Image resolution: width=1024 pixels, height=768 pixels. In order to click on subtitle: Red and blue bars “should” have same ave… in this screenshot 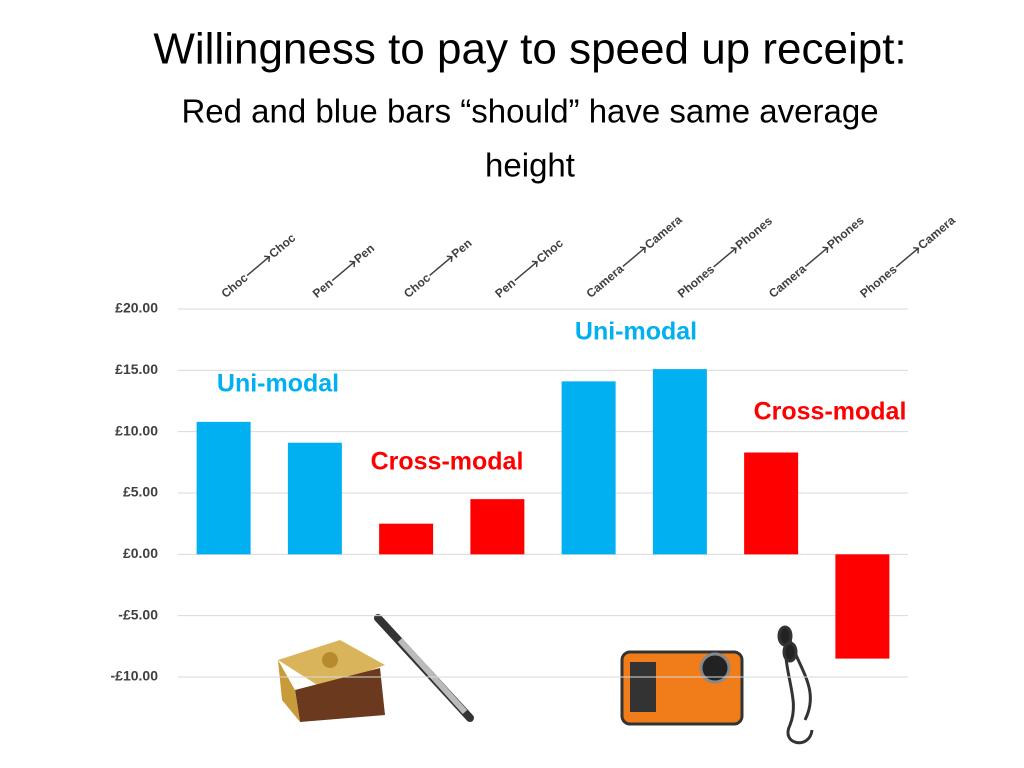, I will do `click(529, 111)`.